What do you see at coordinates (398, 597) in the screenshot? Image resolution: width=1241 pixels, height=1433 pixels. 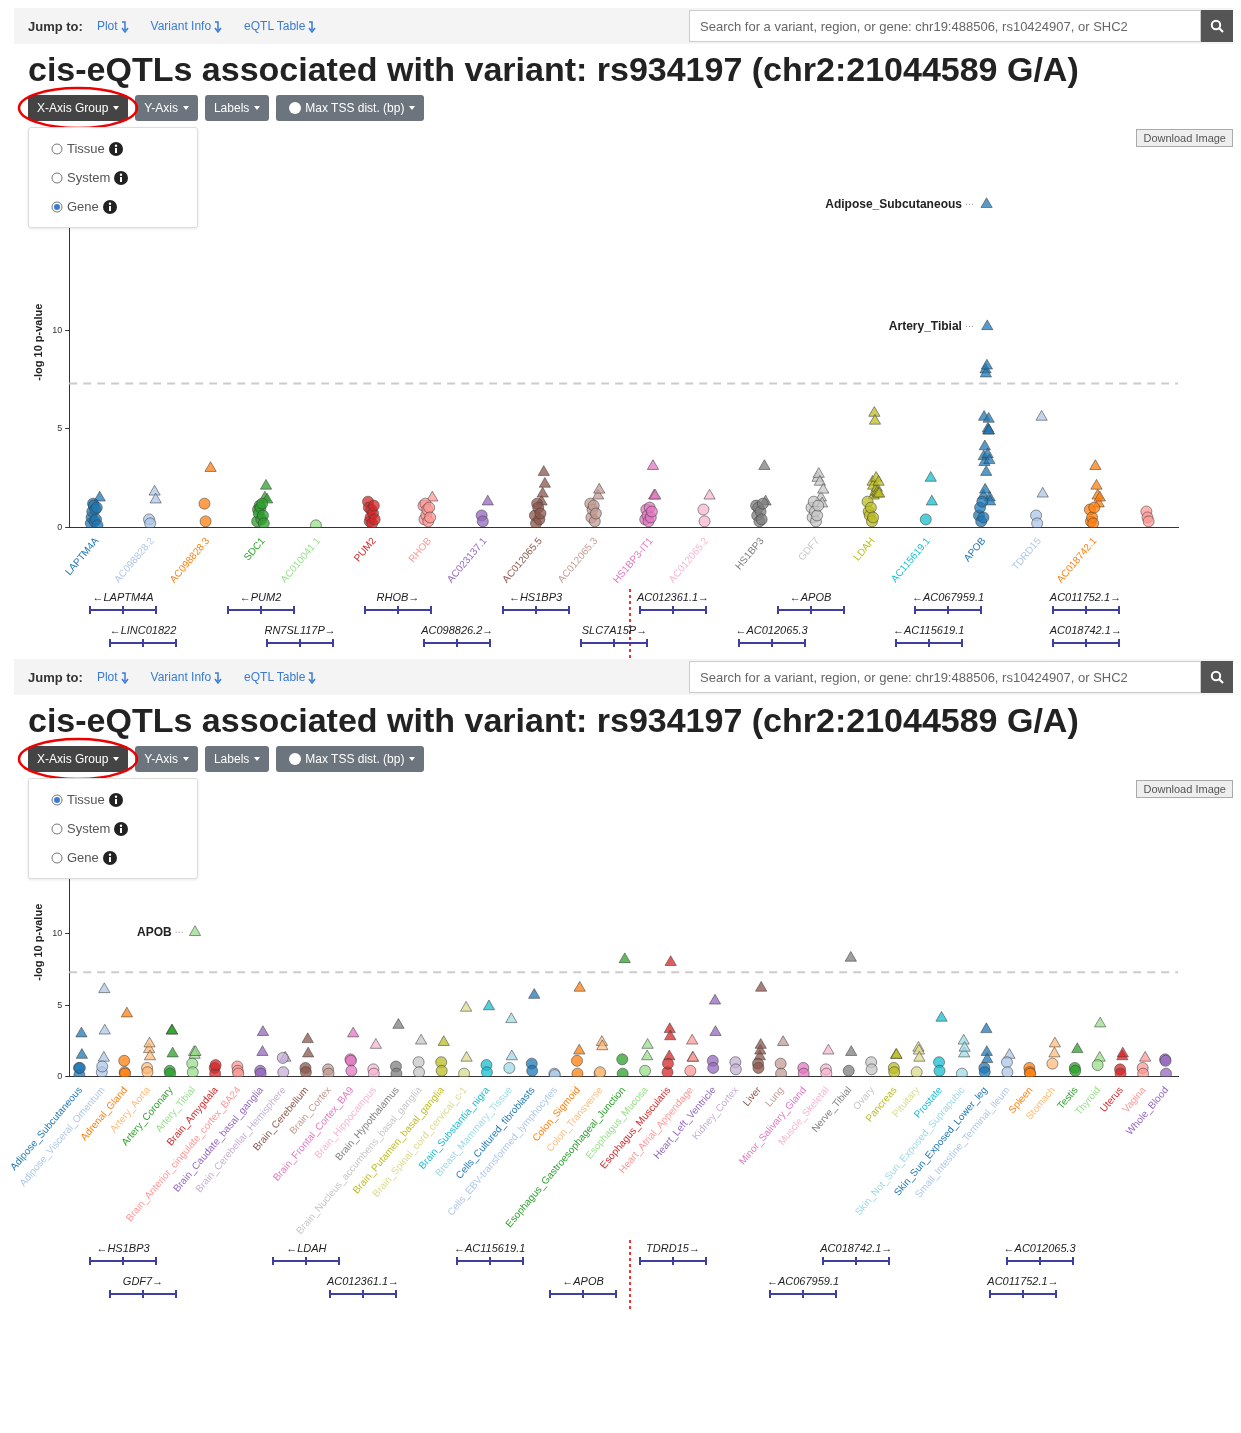 I see `text: RHOB→` at bounding box center [398, 597].